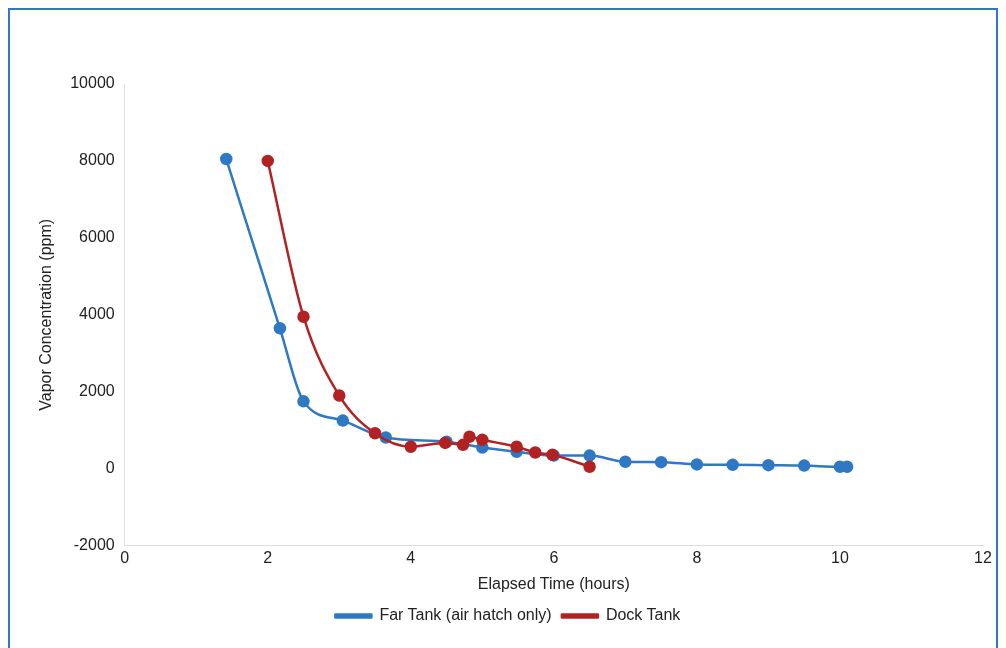 This screenshot has width=1006, height=648. What do you see at coordinates (125, 557) in the screenshot?
I see `x-tick-label: 0` at bounding box center [125, 557].